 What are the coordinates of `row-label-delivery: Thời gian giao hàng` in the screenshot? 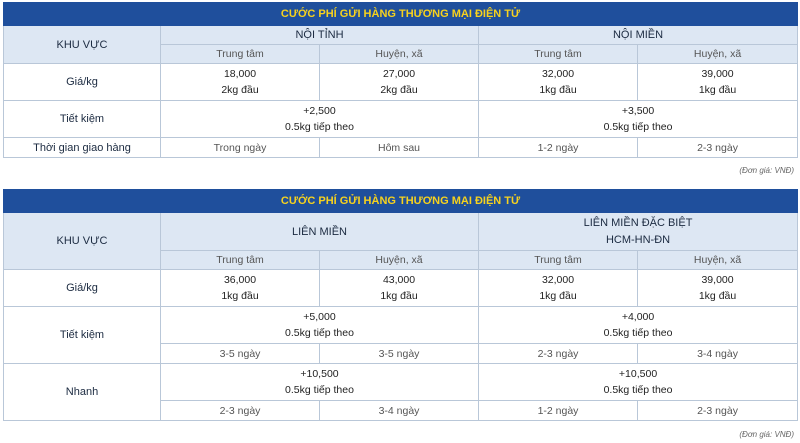 It's located at (82, 147).